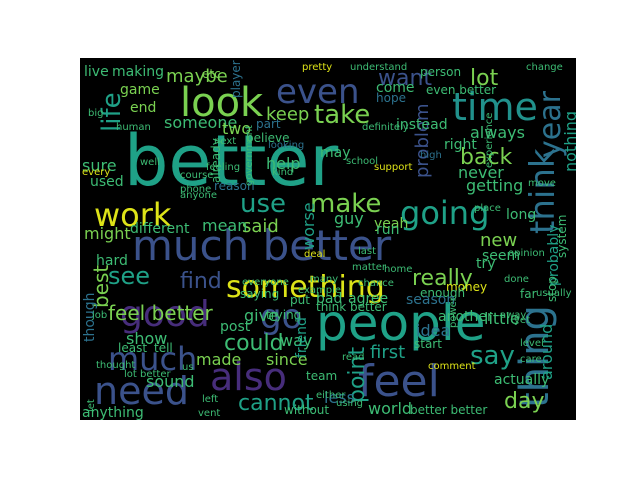 This screenshot has height=480, width=640. Describe the element at coordinates (254, 343) in the screenshot. I see `cloud-word: could` at that location.